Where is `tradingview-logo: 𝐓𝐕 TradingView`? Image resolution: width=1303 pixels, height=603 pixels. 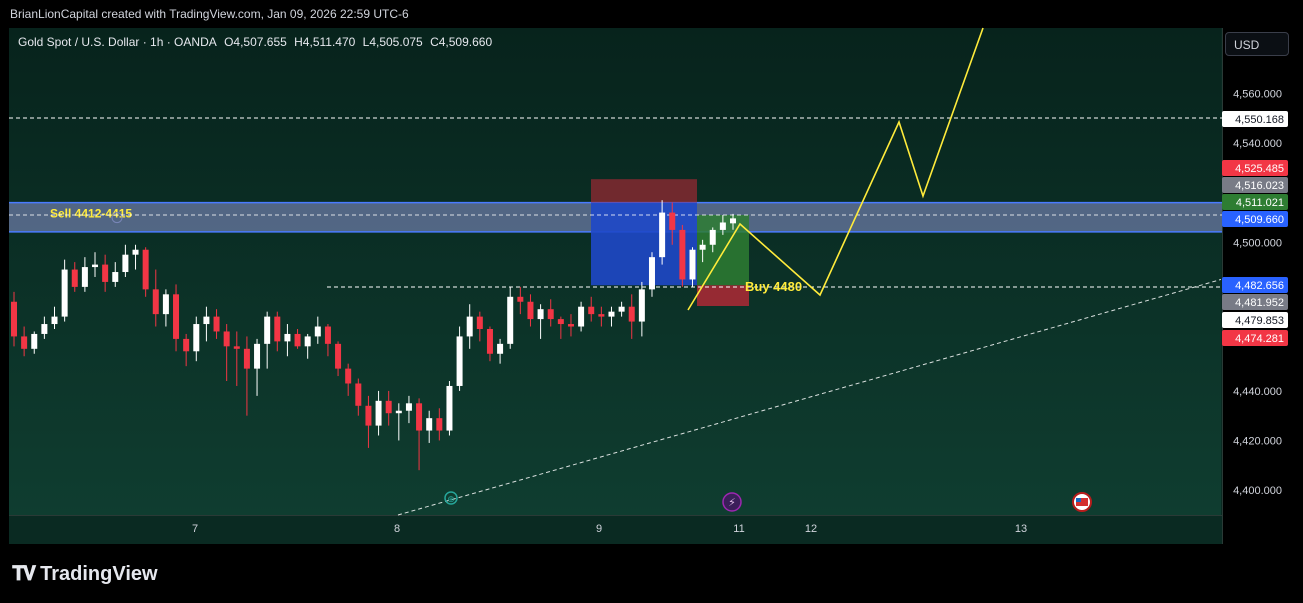 tradingview-logo: 𝐓𝐕 TradingView is located at coordinates (85, 574).